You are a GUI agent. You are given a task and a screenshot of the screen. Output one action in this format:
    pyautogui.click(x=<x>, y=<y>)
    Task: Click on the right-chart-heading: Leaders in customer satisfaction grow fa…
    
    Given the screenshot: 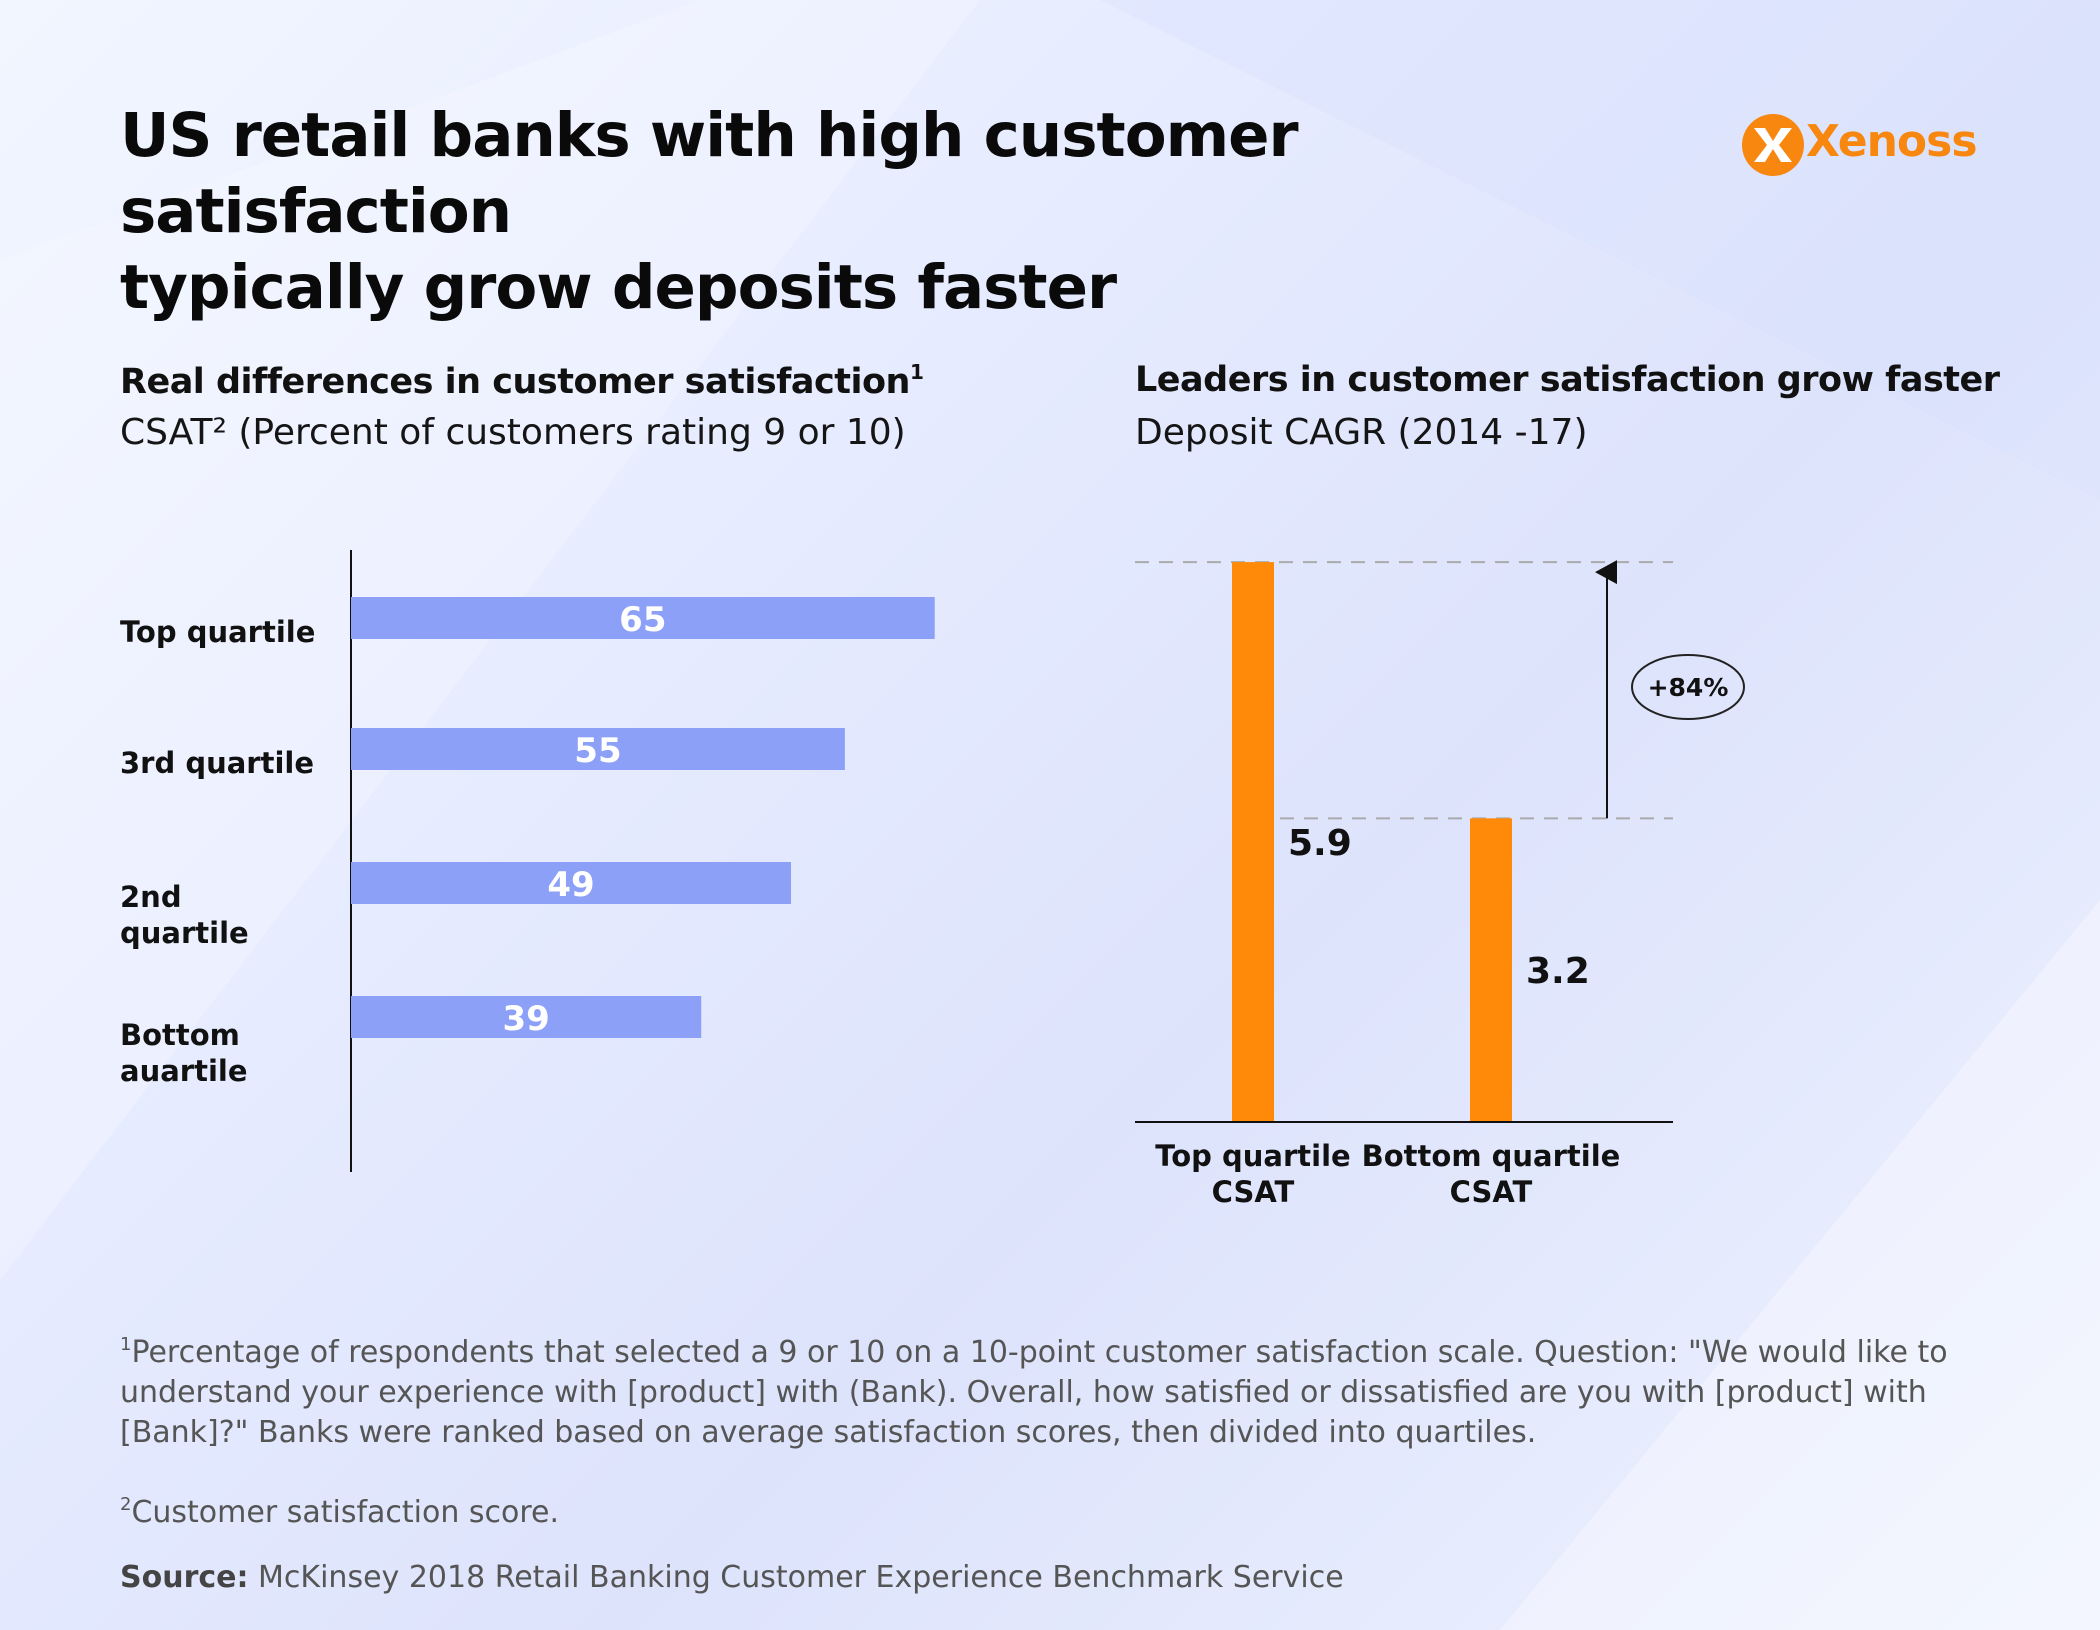 What is the action you would take?
    pyautogui.click(x=1567, y=380)
    